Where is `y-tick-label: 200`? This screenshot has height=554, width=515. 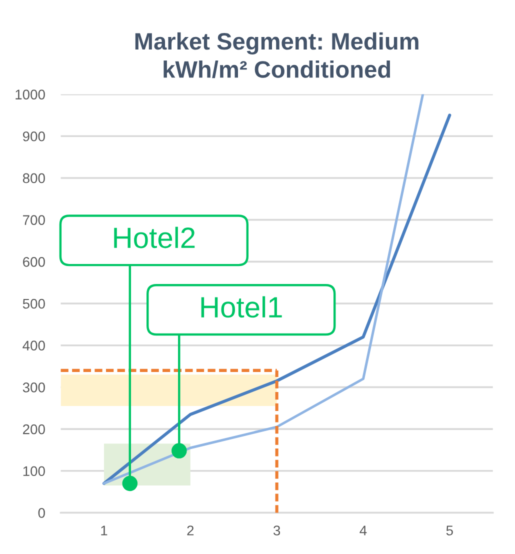
y-tick-label: 200 is located at coordinates (34, 429).